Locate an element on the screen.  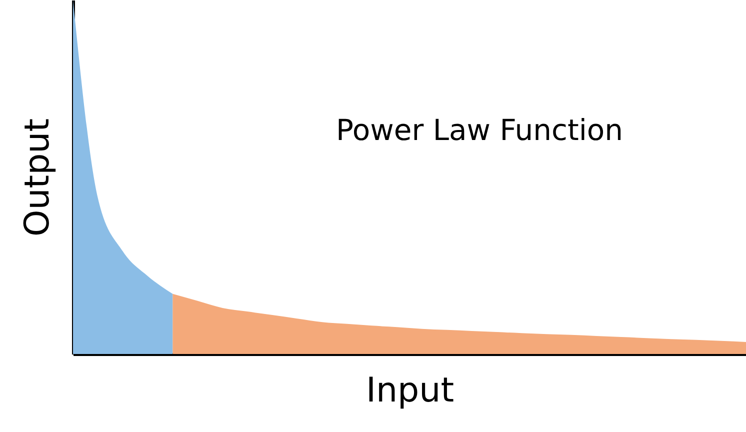
y-axis-title: Output is located at coordinates (38, 177).